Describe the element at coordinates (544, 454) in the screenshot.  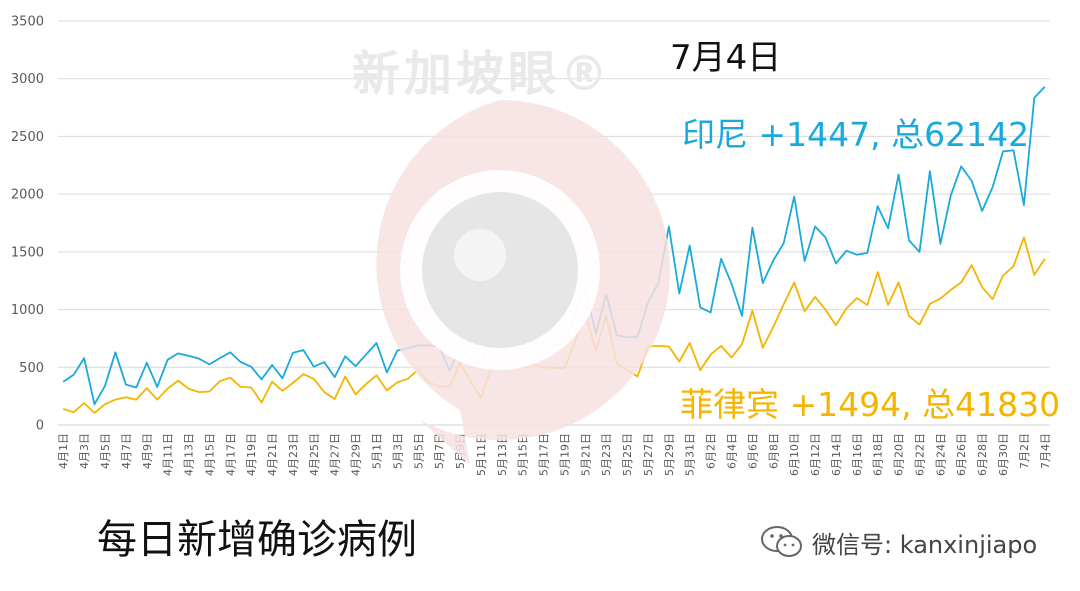
I see `x-tick-label: 5月17日` at that location.